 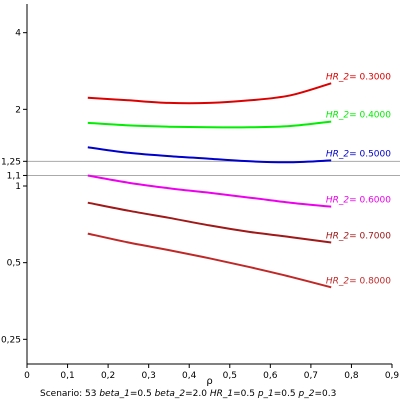 I want to click on reference-lines, so click(x=213, y=168).